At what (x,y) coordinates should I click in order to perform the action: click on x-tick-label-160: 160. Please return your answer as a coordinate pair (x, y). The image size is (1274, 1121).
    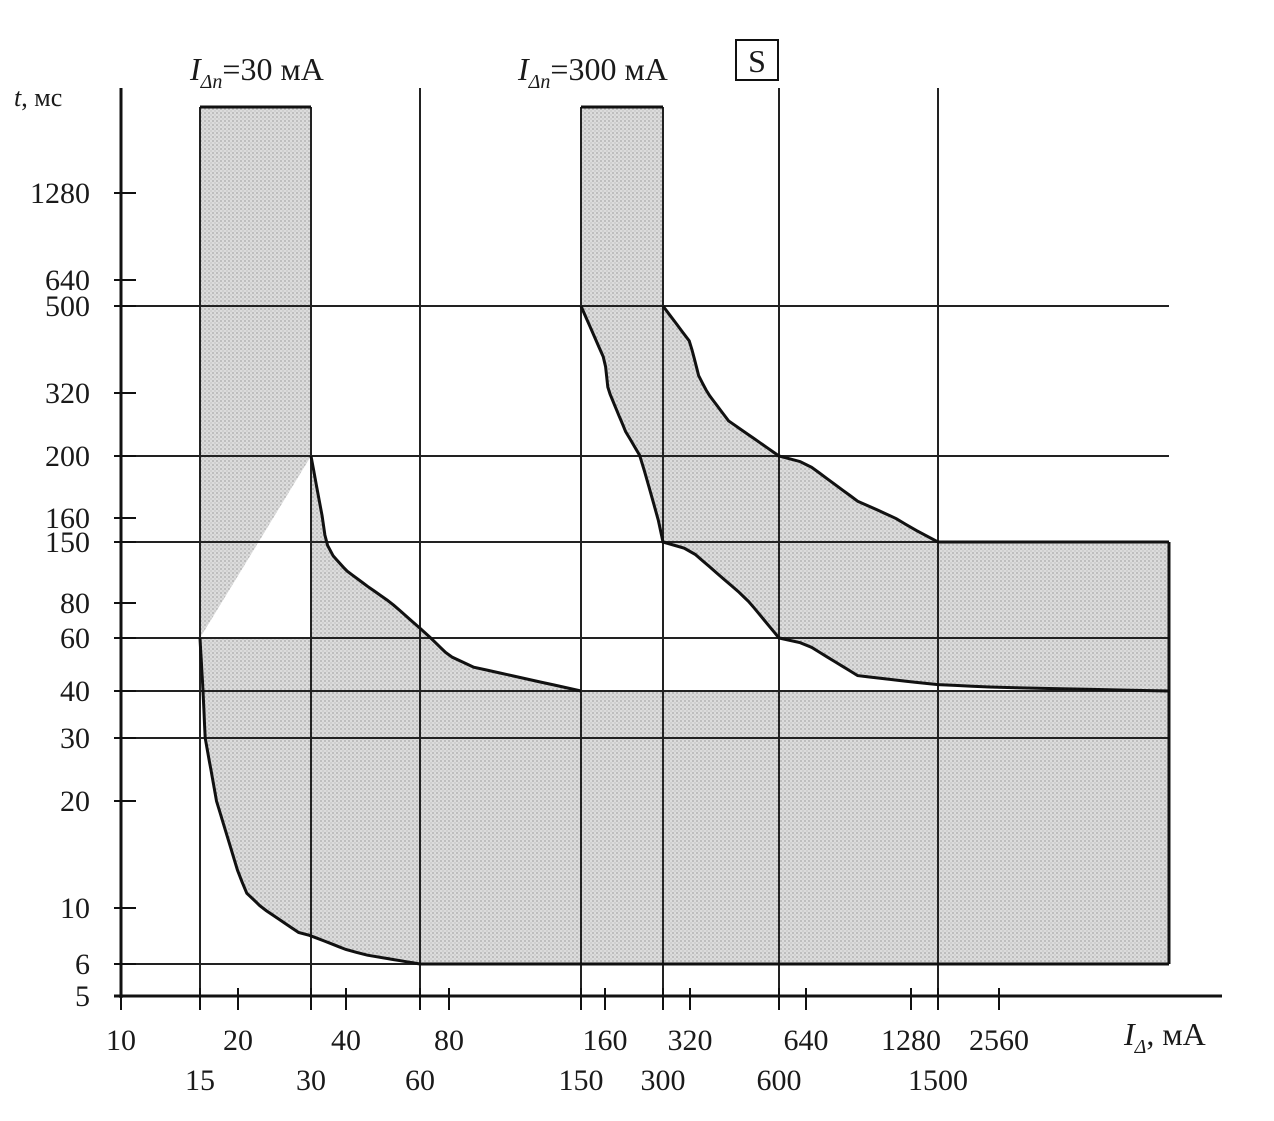
    Looking at the image, I should click on (605, 1040).